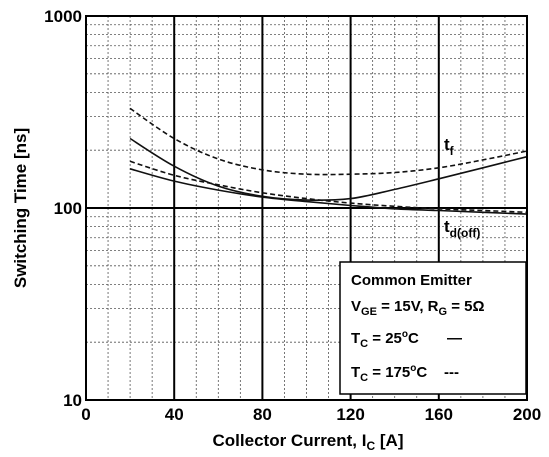  Describe the element at coordinates (262, 414) in the screenshot. I see `x-tick-label: 80` at that location.